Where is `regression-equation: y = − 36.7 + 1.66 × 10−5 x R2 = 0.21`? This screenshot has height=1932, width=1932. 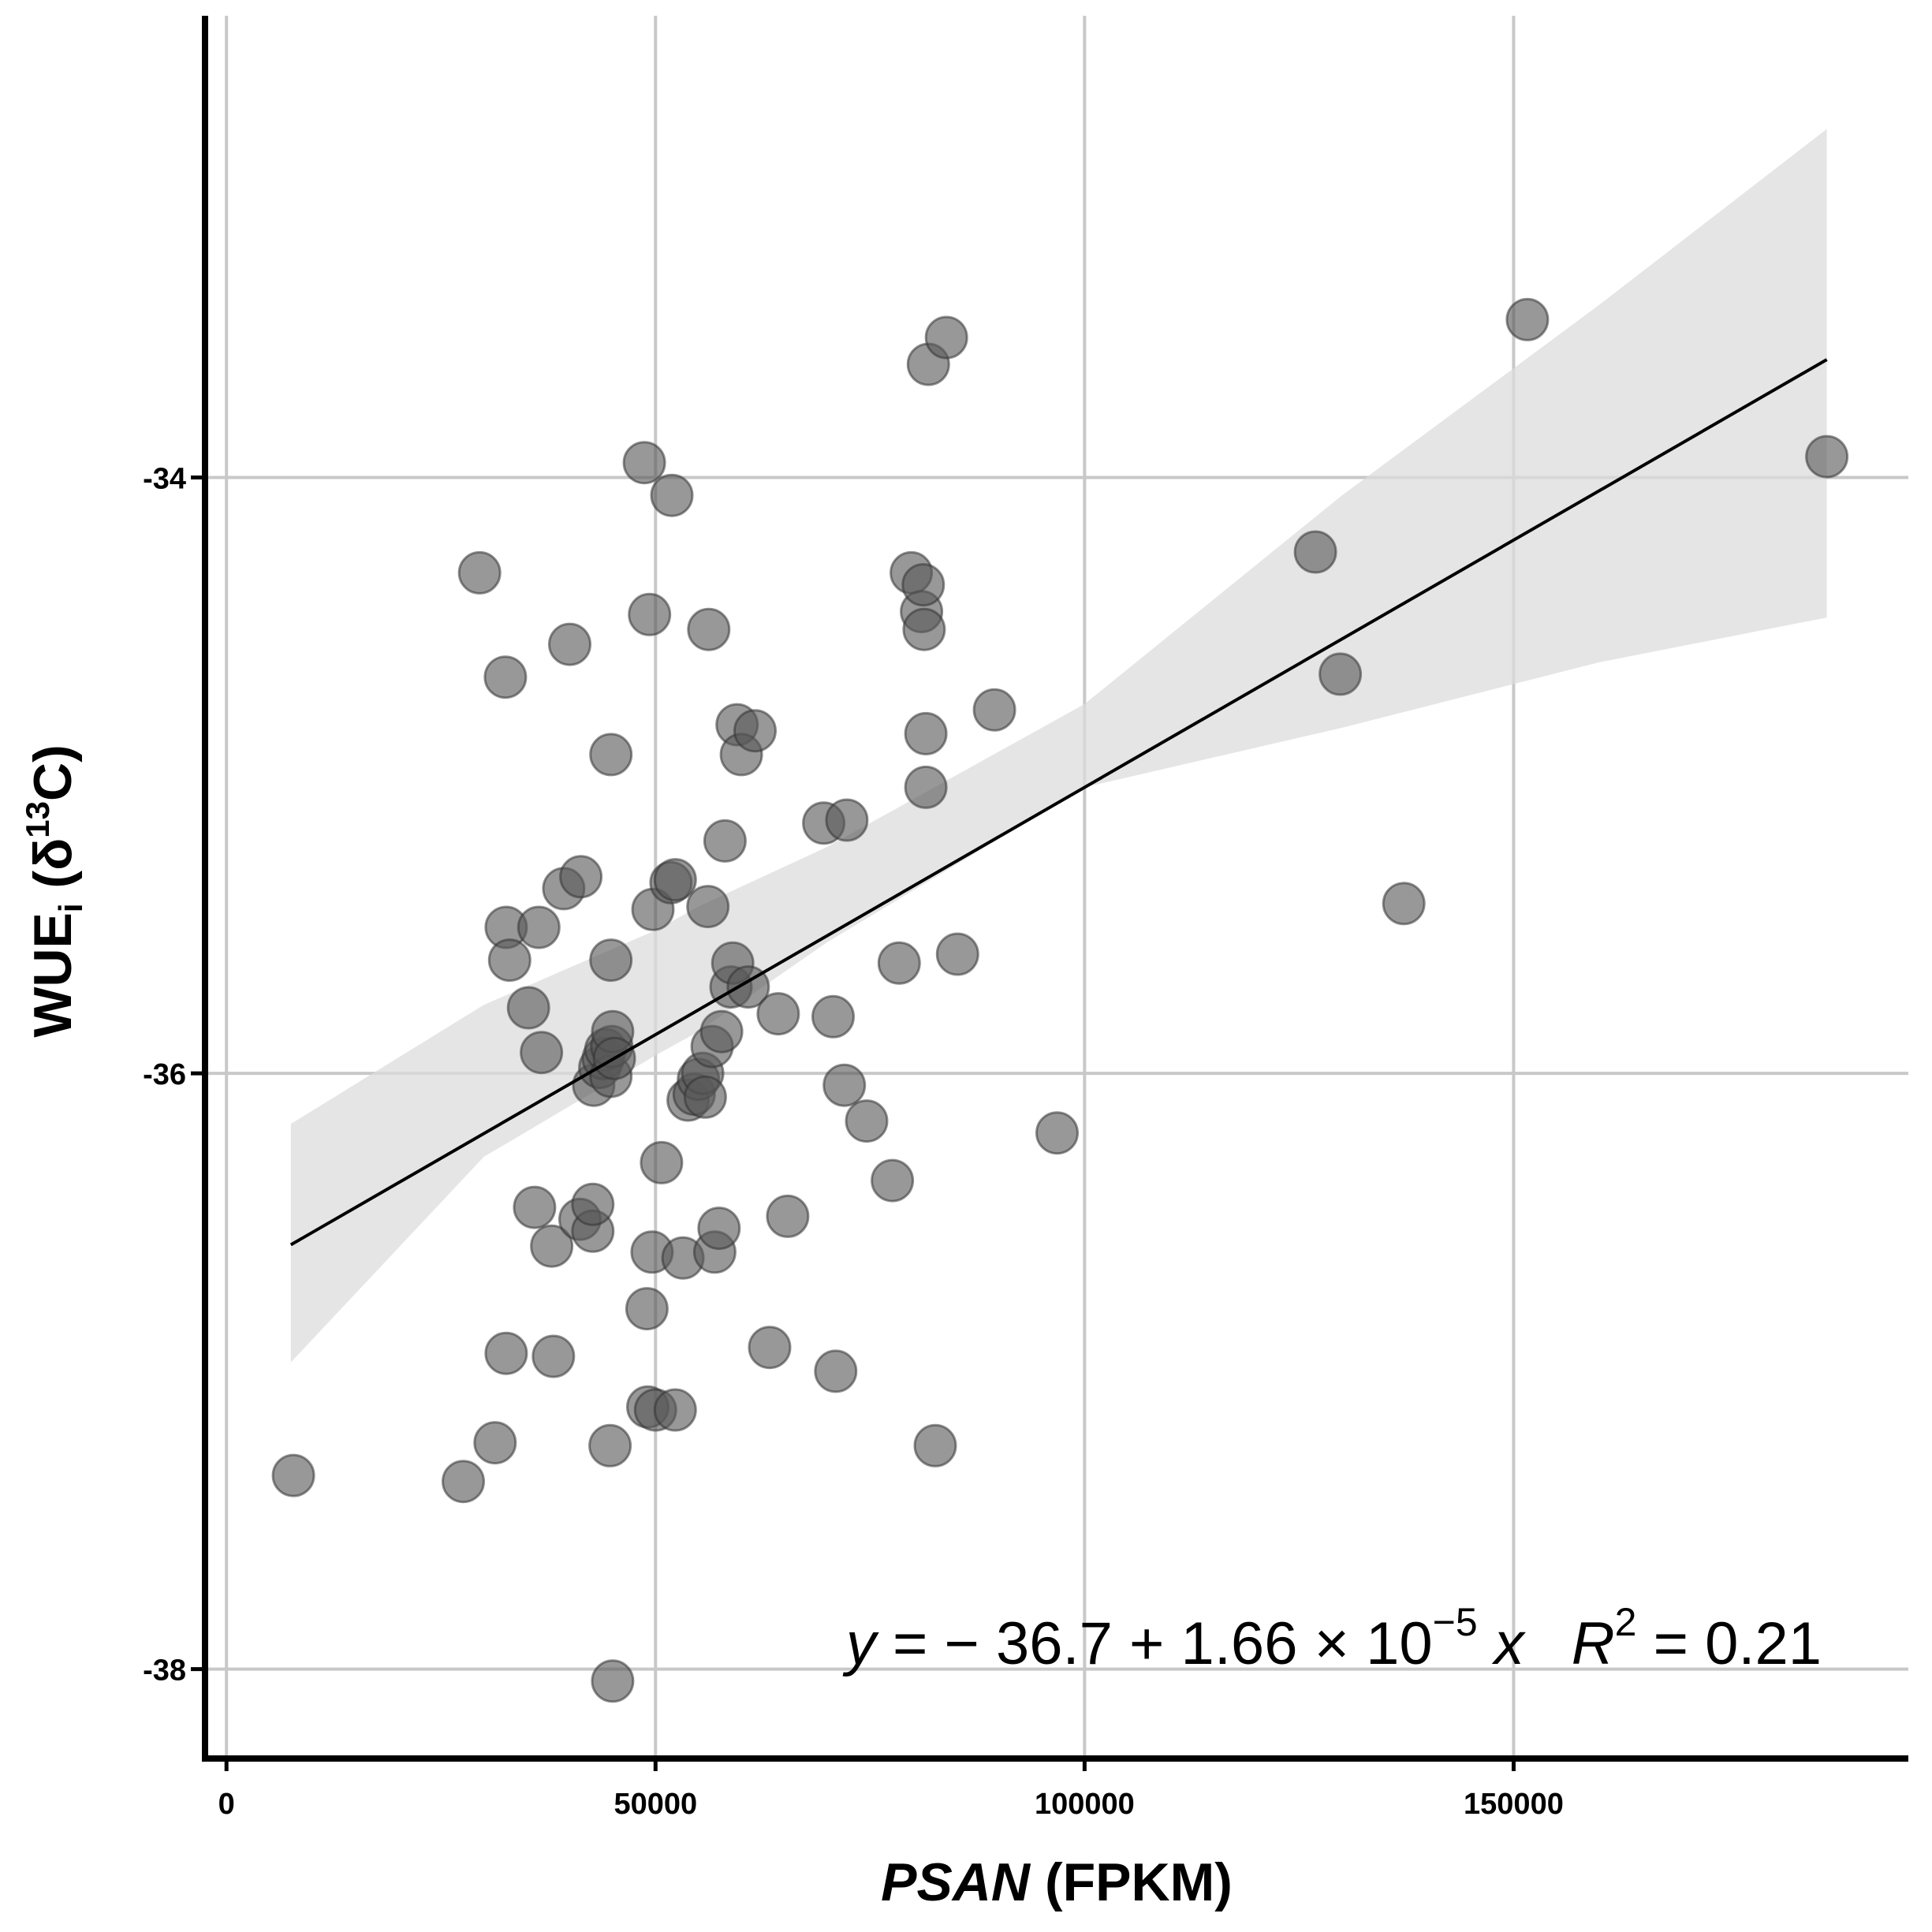 regression-equation: y = − 36.7 + 1.66 × 10−5 x R2 = 0.21 is located at coordinates (1332, 1639).